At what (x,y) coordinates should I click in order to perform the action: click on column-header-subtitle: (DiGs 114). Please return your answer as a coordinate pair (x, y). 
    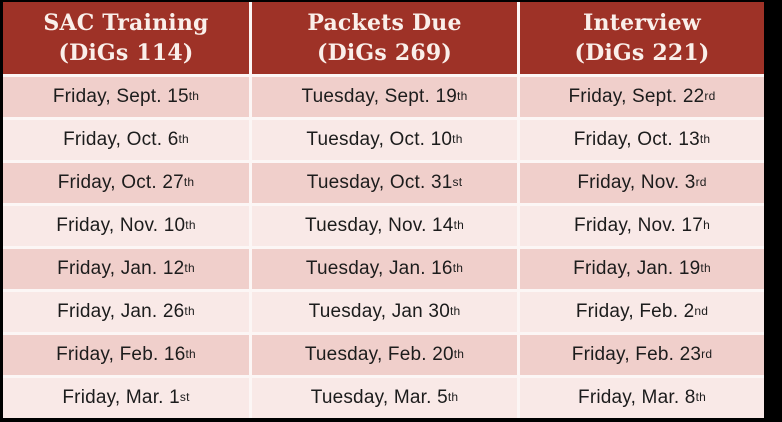
    Looking at the image, I should click on (126, 53).